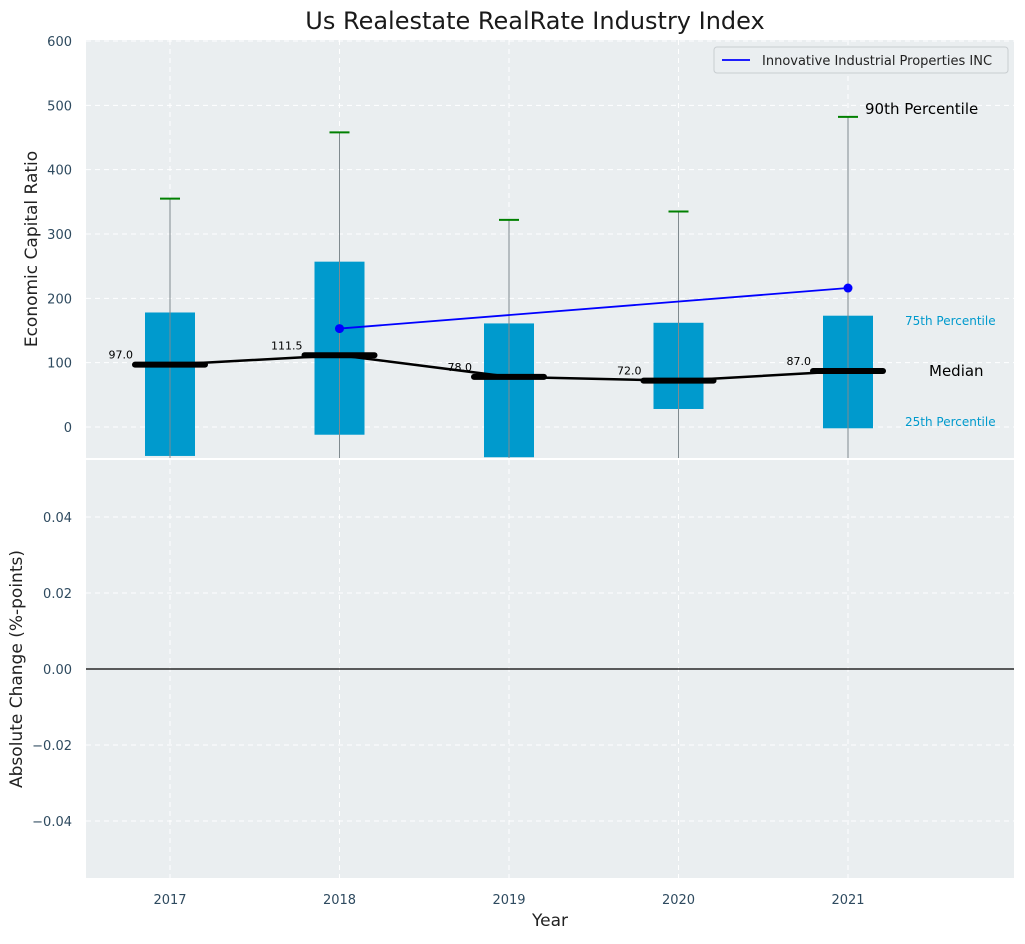 The height and width of the screenshot is (944, 1025). Describe the element at coordinates (59, 299) in the screenshot. I see `top-y-tick-label: 200` at that location.